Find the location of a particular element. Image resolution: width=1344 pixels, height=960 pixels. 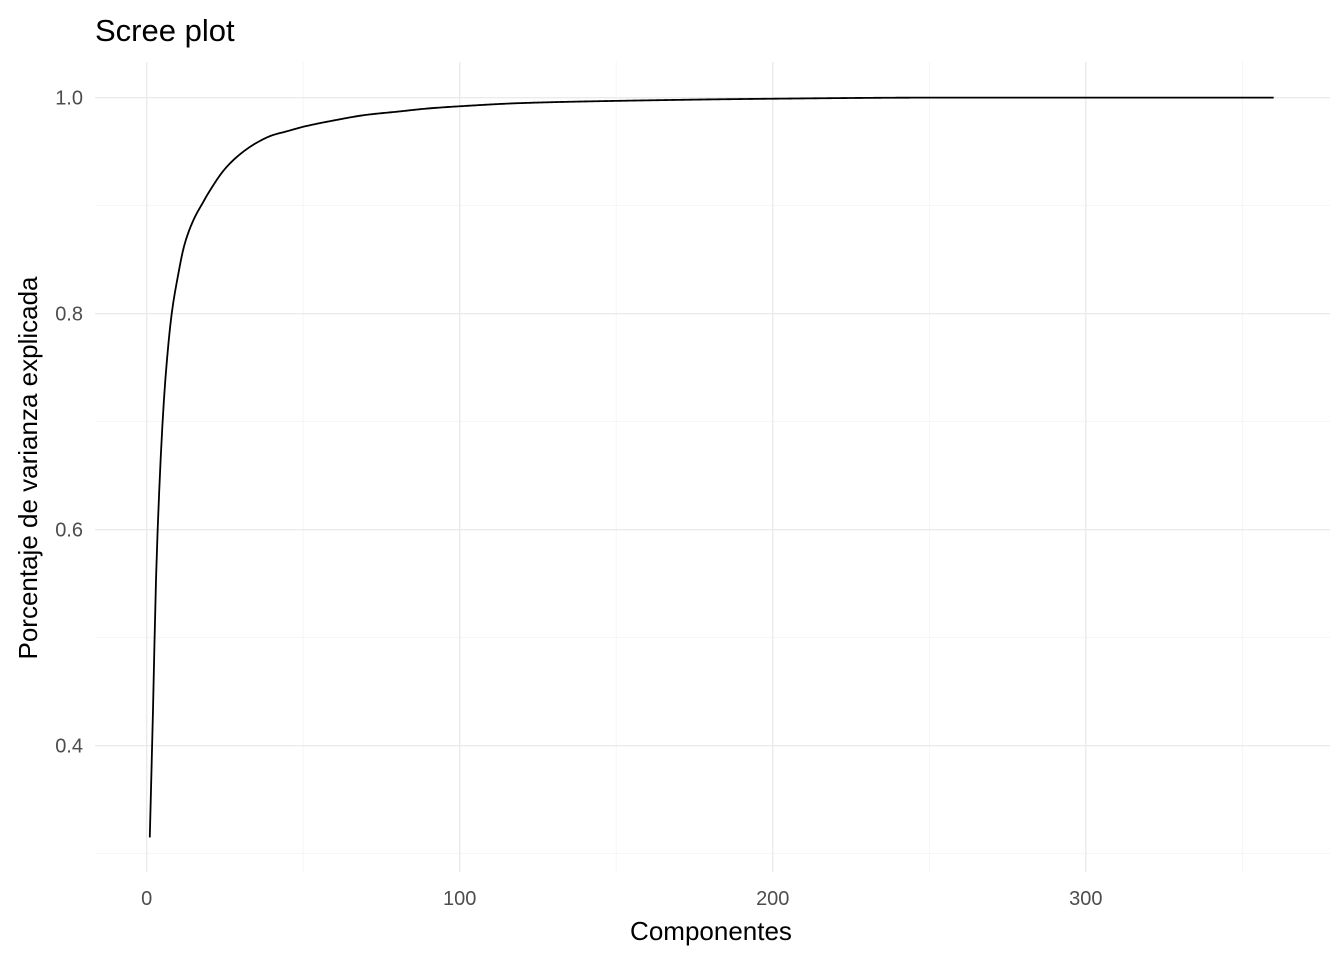

x-tick-label: 200 is located at coordinates (772, 899).